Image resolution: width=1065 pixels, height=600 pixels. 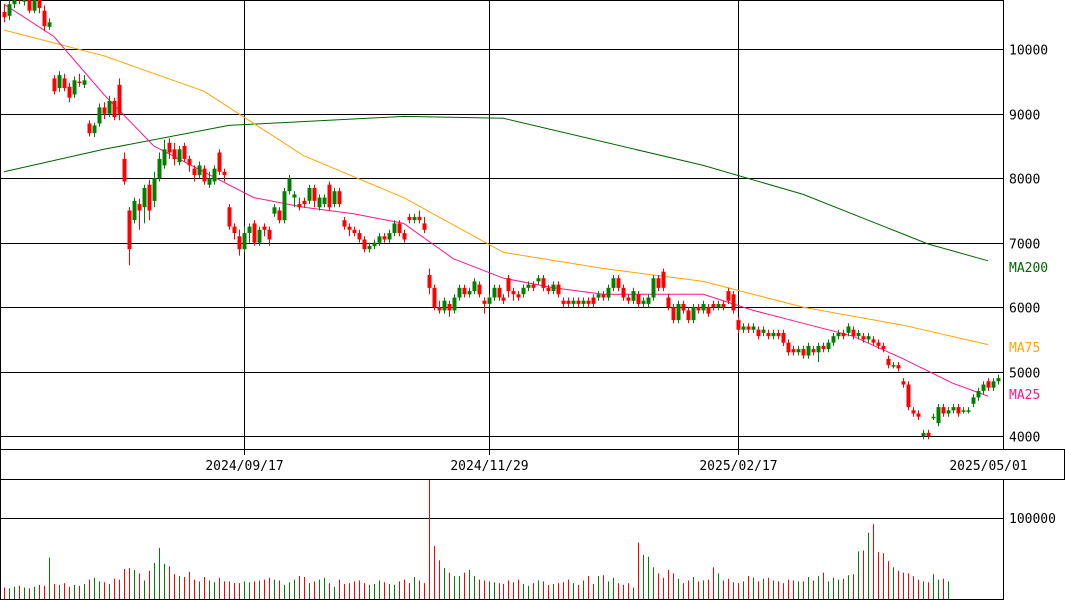 What do you see at coordinates (1028, 332) in the screenshot?
I see `ma-legend: MA200 MA75 MA25` at bounding box center [1028, 332].